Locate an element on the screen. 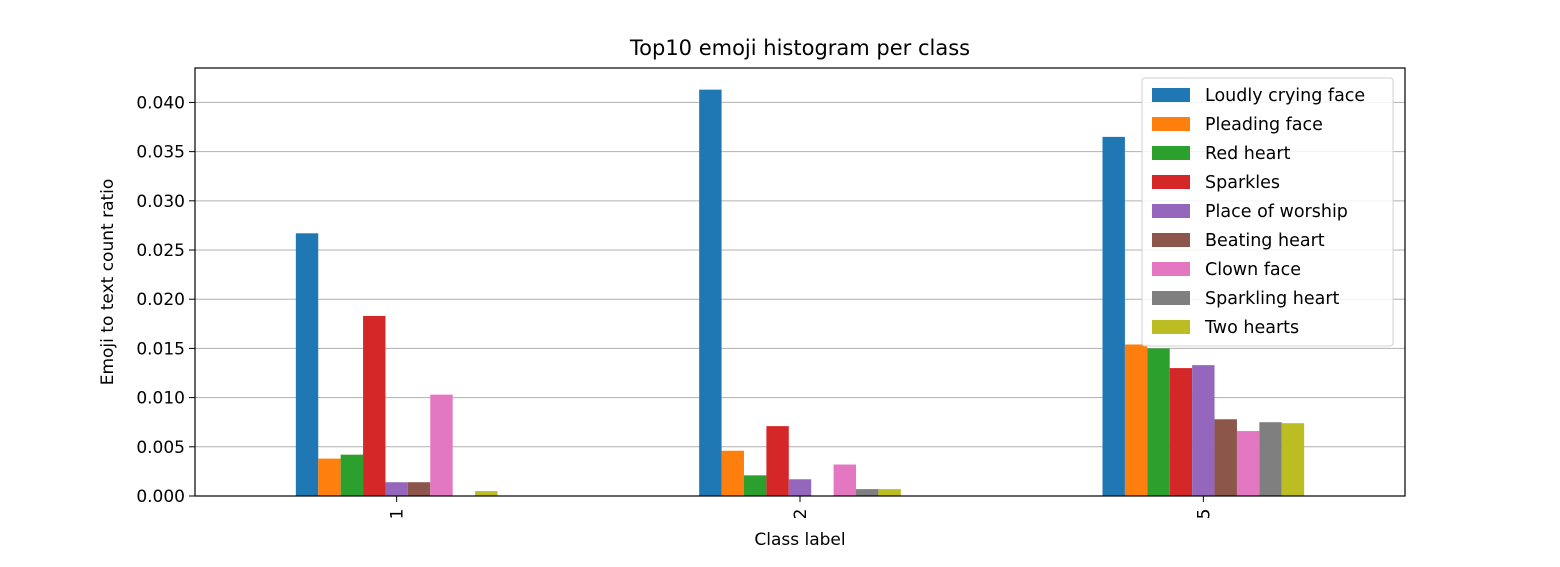  legend-label: Sparkling heart is located at coordinates (1272, 299).